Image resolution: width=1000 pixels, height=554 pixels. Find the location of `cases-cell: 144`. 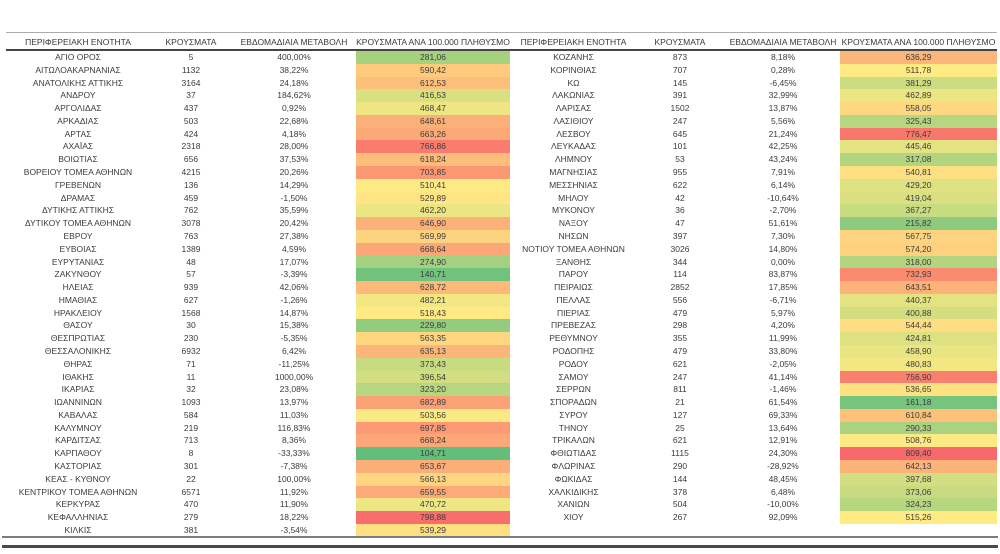

cases-cell: 144 is located at coordinates (680, 478).